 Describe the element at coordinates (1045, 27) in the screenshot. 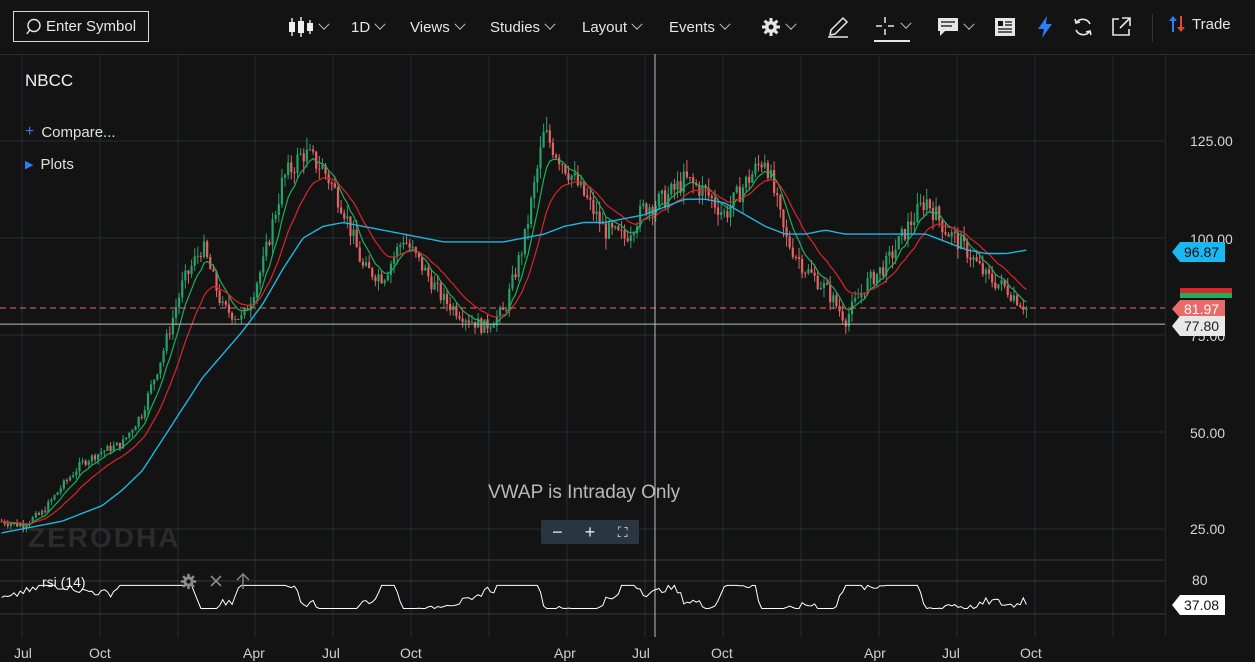

I see `quick-trade-button` at that location.